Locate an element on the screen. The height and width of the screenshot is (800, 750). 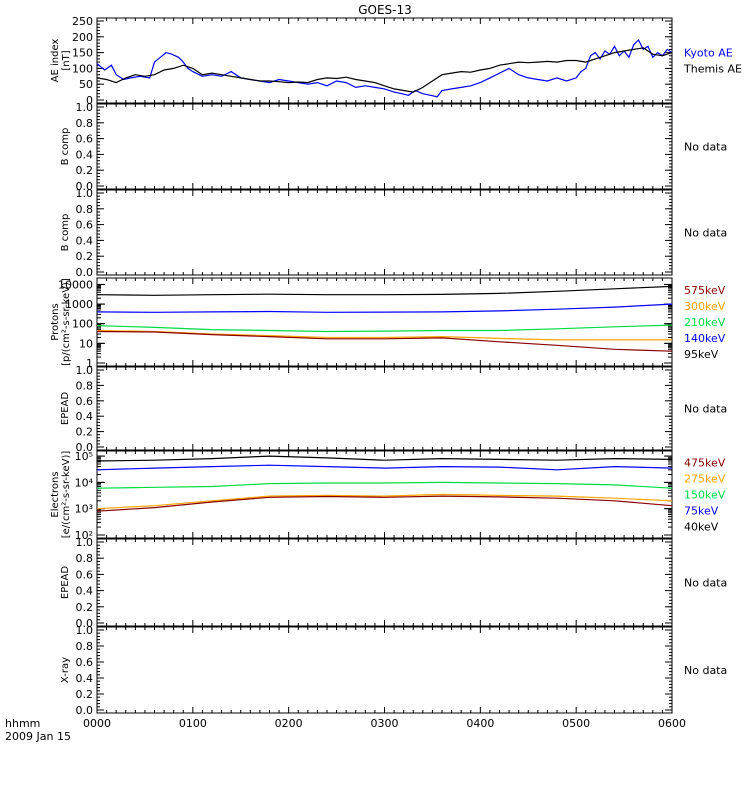
y-axis-label: AE index is located at coordinates (55, 61).